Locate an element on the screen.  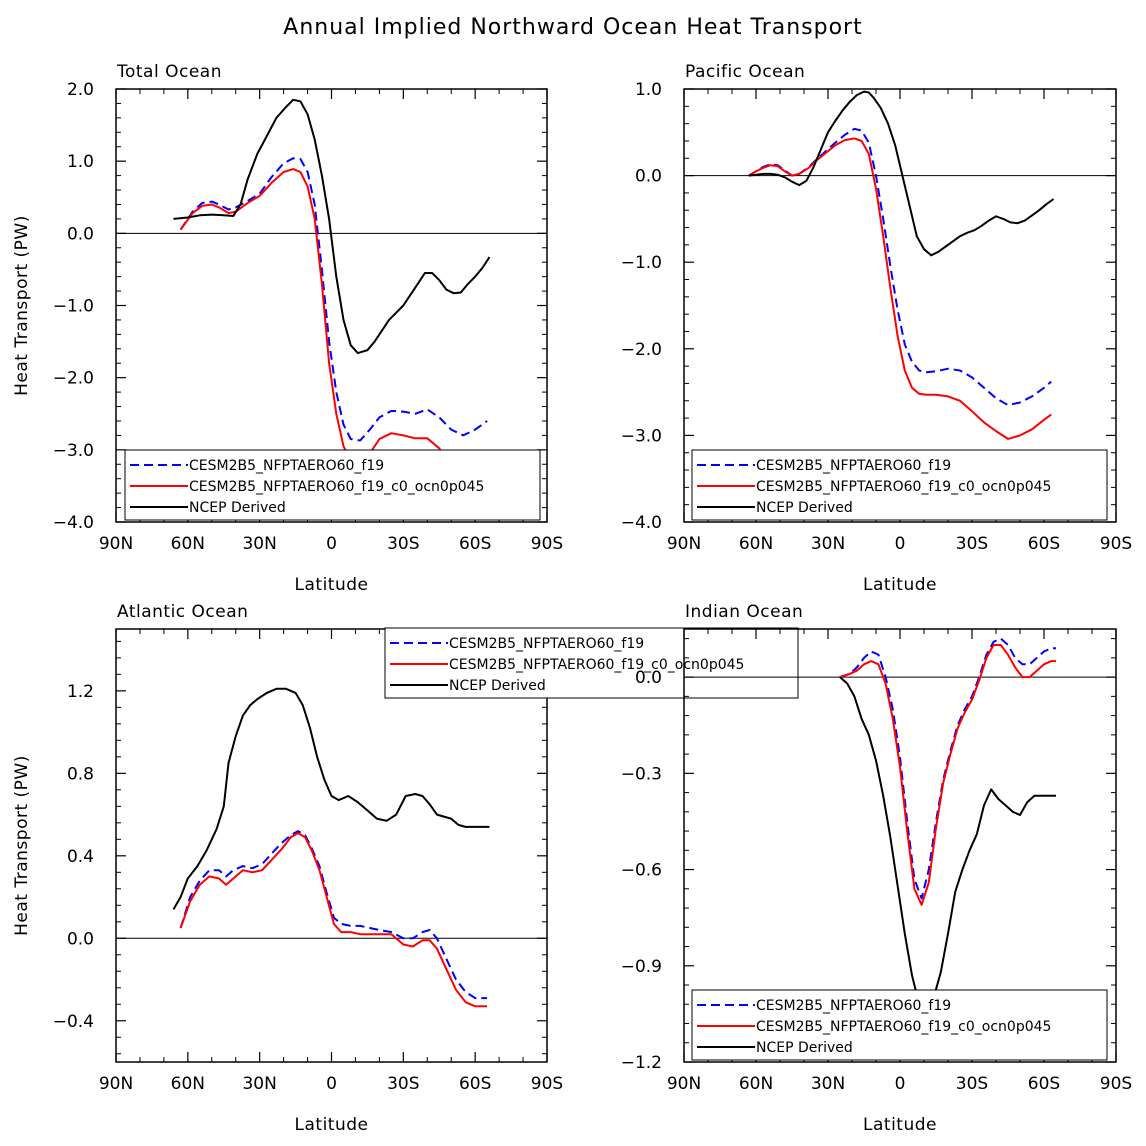
panel-title-atlantic-ocean: Atlantic Ocean is located at coordinates (182, 612).